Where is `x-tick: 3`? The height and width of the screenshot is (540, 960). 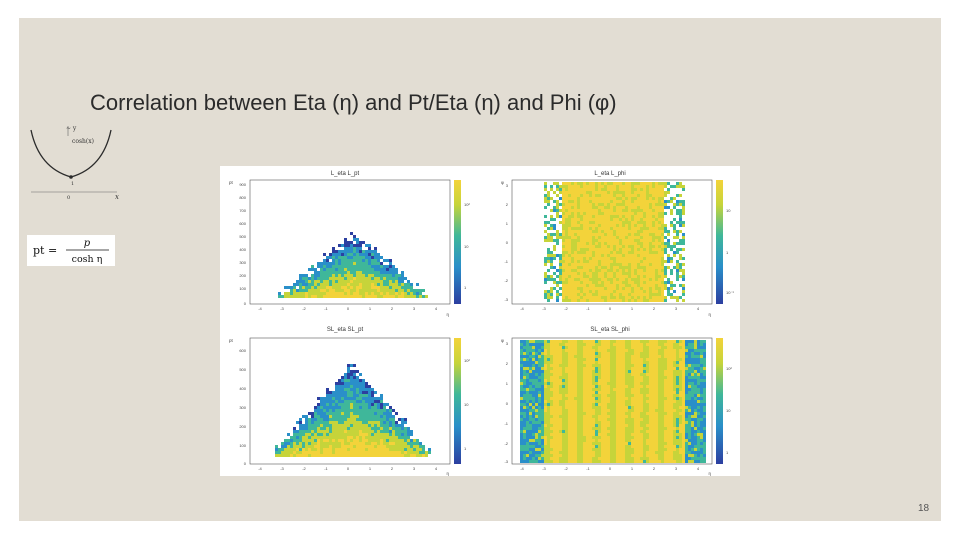
x-tick: 3 is located at coordinates (414, 308).